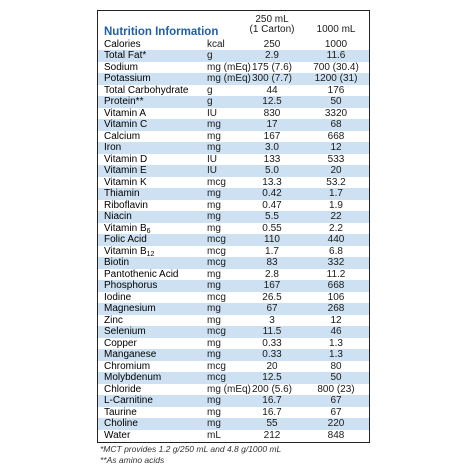 This screenshot has width=467, height=467. What do you see at coordinates (126, 124) in the screenshot?
I see `nutrient-name: Vitamin C` at bounding box center [126, 124].